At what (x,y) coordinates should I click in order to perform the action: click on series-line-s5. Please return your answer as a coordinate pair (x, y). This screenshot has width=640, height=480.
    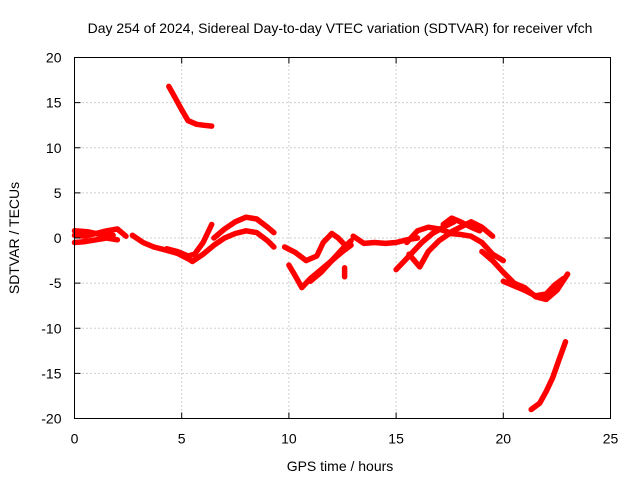
    Looking at the image, I should click on (189, 240).